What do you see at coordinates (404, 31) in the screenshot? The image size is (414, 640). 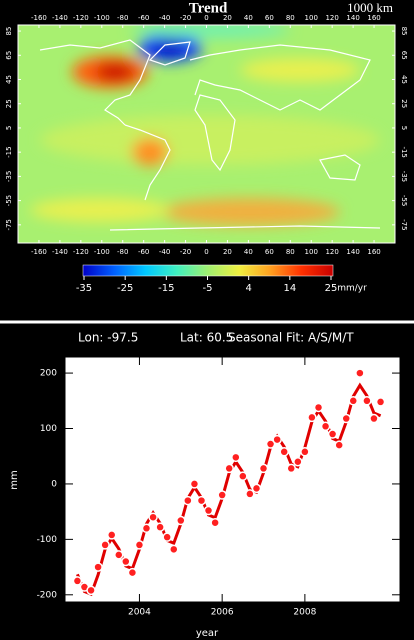 I see `y-tick-label: 85` at bounding box center [404, 31].